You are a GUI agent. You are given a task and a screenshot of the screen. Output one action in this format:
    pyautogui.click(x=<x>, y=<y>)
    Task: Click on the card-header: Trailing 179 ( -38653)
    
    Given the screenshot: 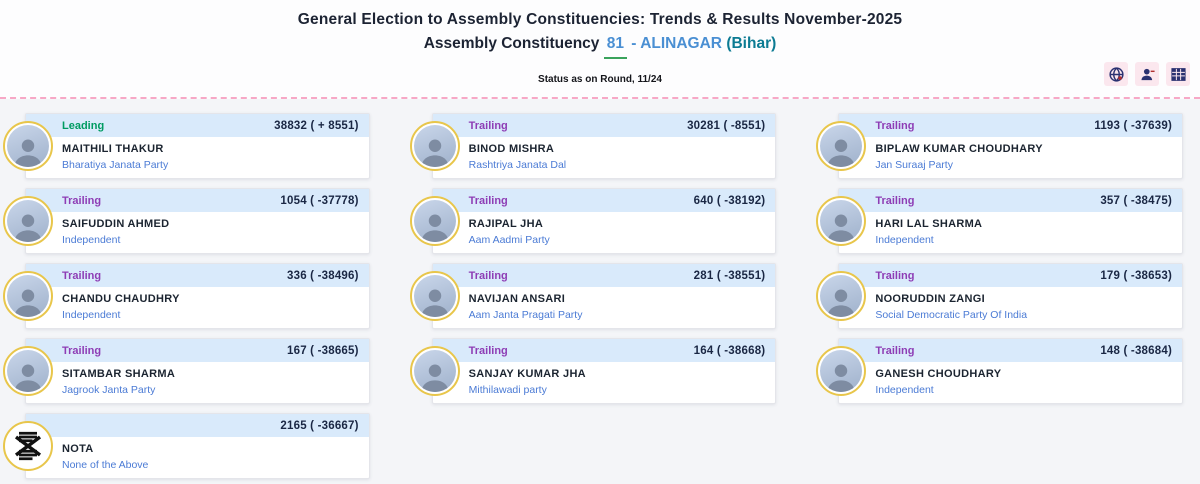 What is the action you would take?
    pyautogui.click(x=1010, y=275)
    